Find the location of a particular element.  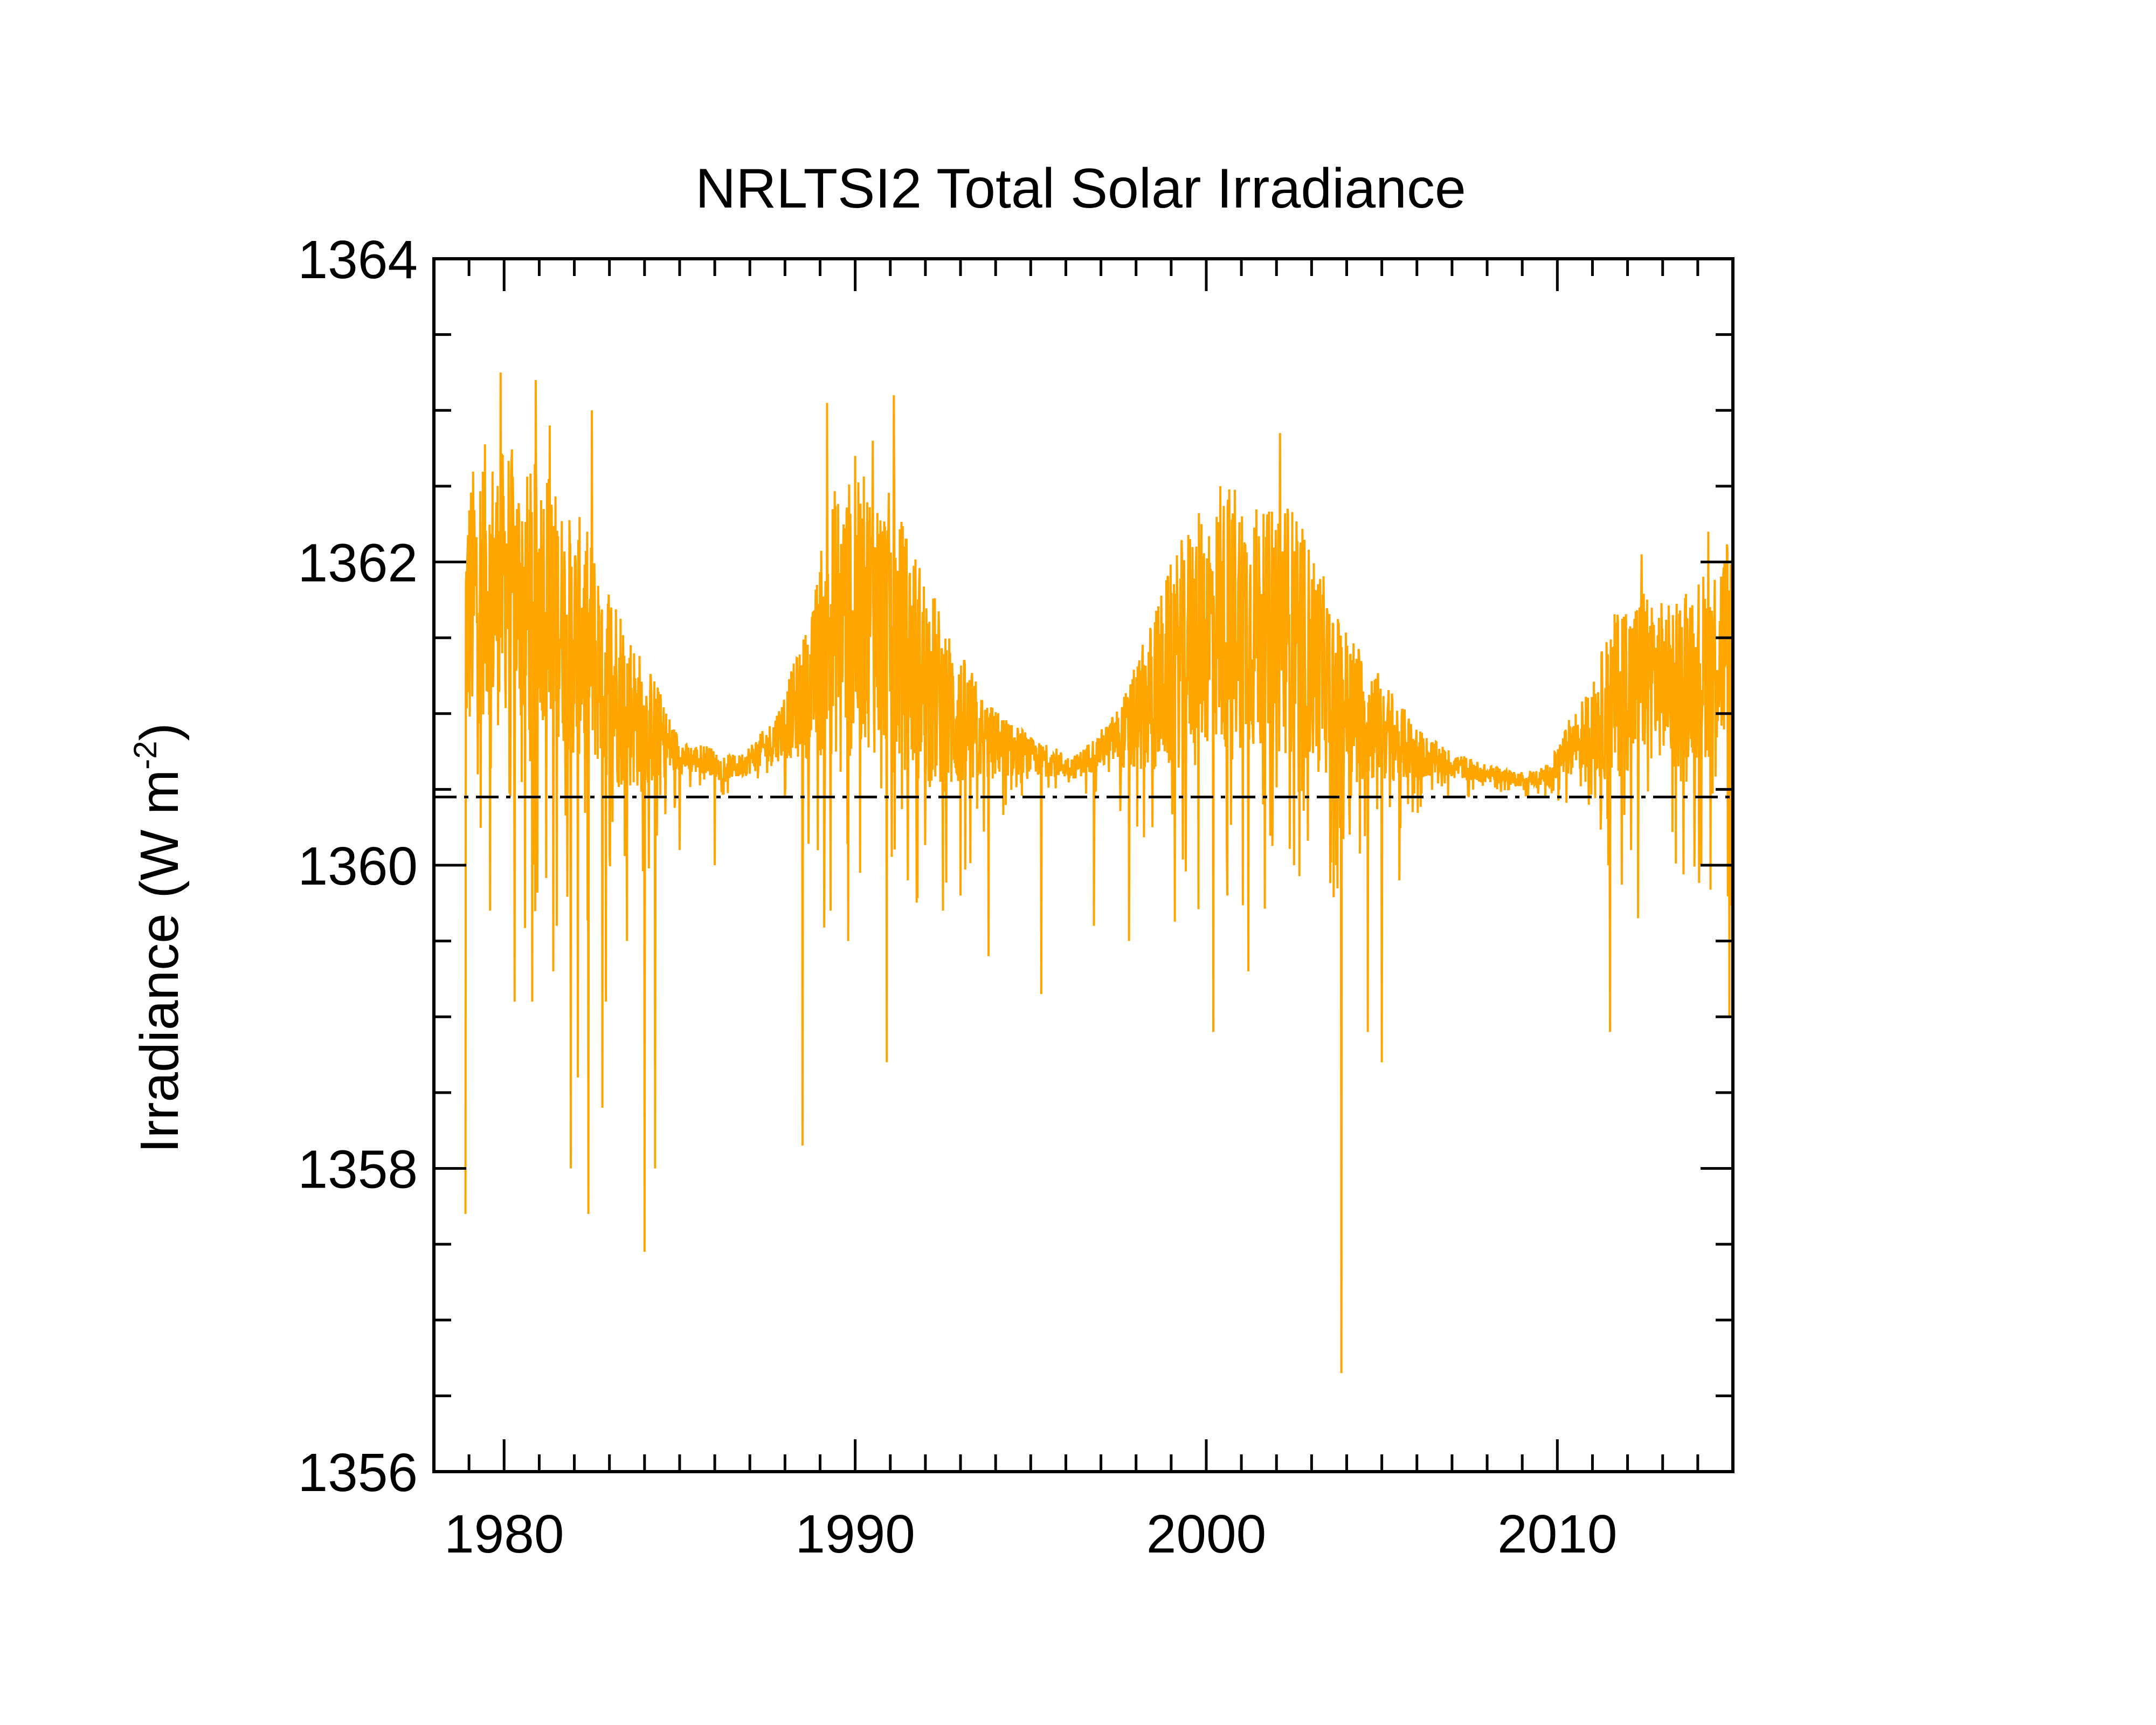

y-tick-label: 1364 is located at coordinates (358, 260).